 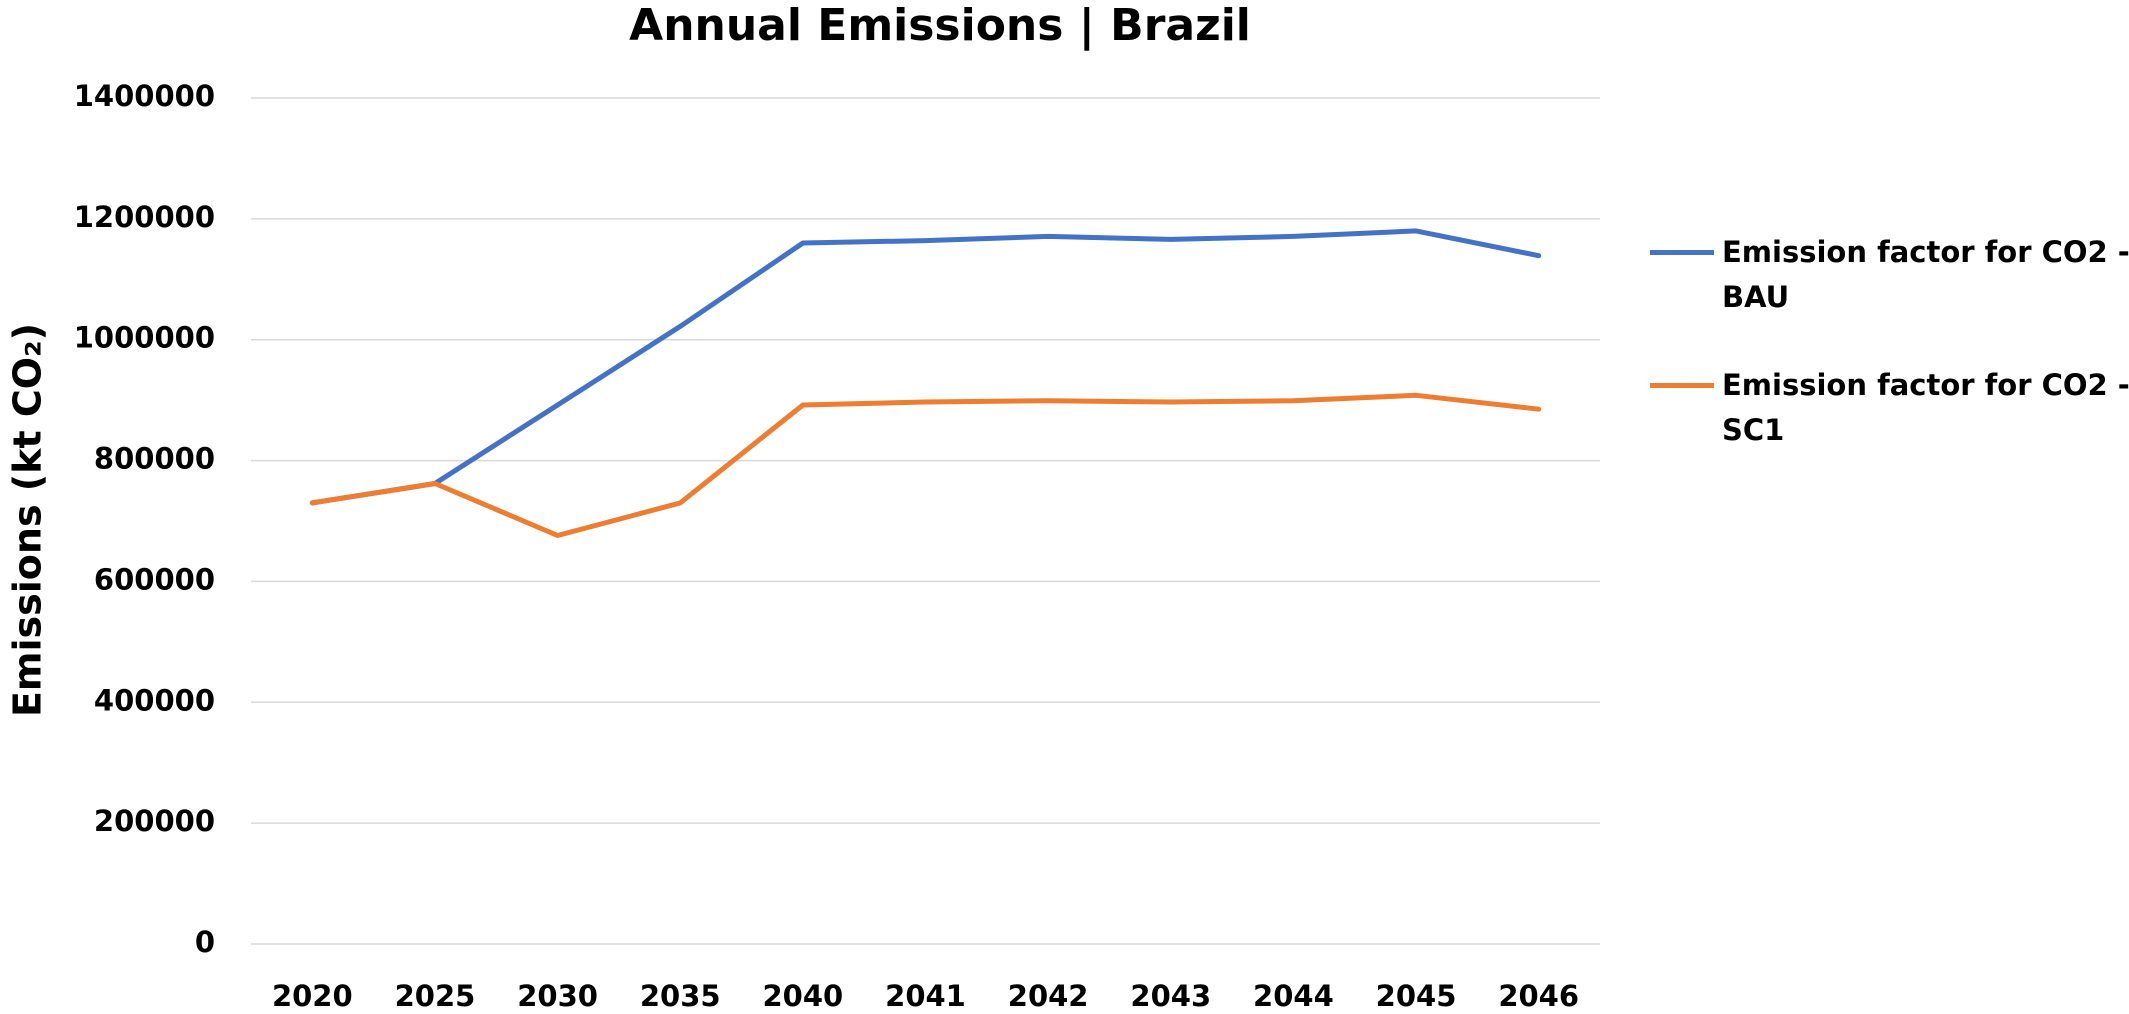 I want to click on x-tick-label: 2043, so click(x=1170, y=996).